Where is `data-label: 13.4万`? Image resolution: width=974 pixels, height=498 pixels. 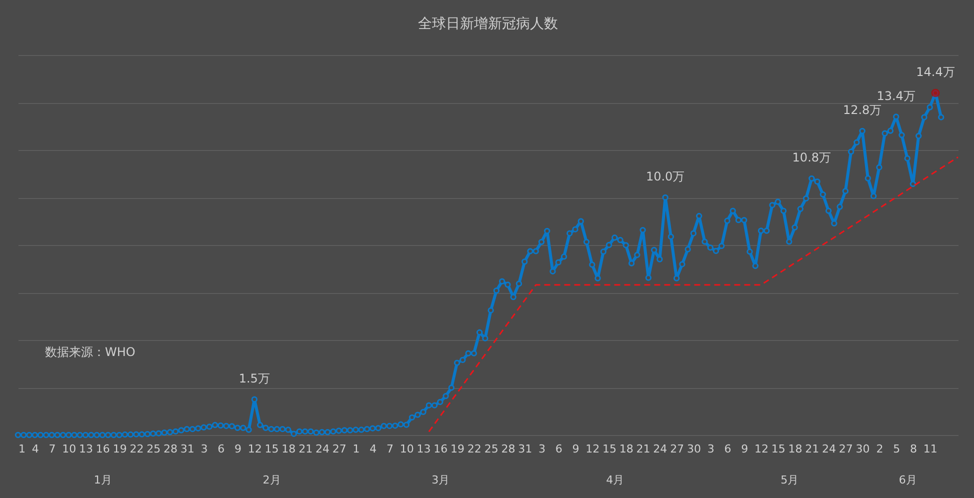 data-label: 13.4万 is located at coordinates (896, 95).